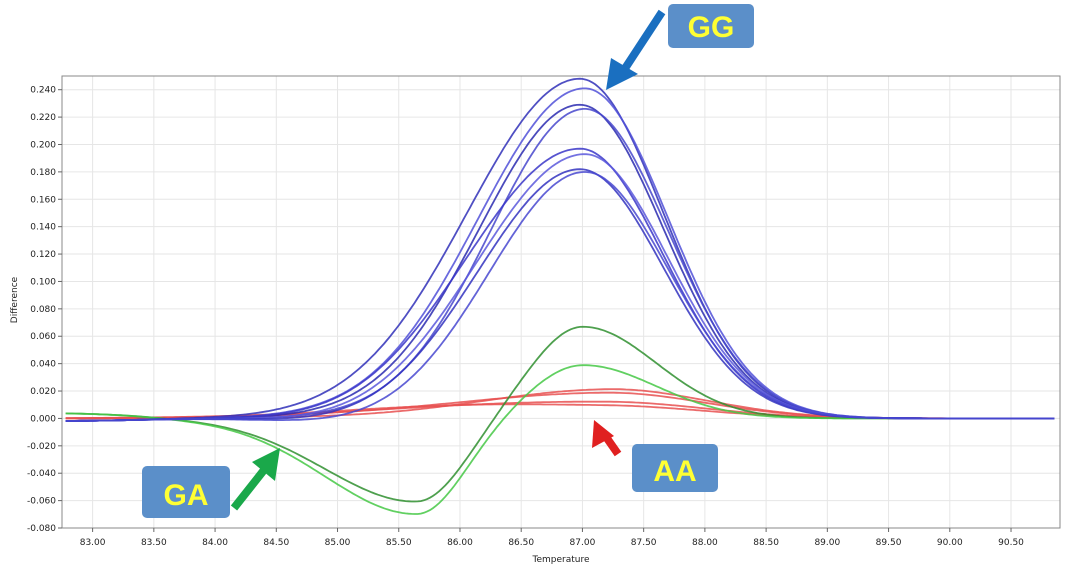 The image size is (1078, 565). Describe the element at coordinates (622, 74) in the screenshot. I see `gg-arrow-head` at that location.